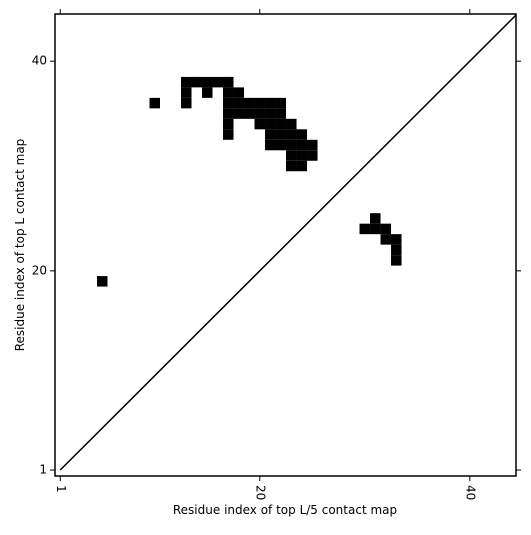 Image resolution: width=531 pixels, height=535 pixels. What do you see at coordinates (285, 510) in the screenshot?
I see `x-axis-label: Residue index of top L/5 contact map` at bounding box center [285, 510].